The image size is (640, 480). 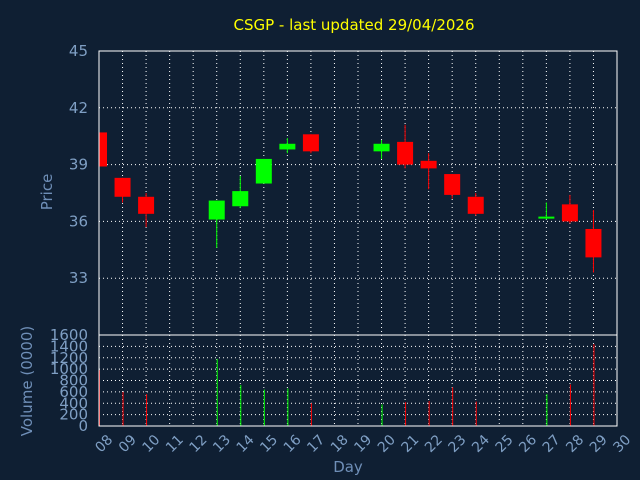 What do you see at coordinates (73, 403) in the screenshot?
I see `volume-tick-label: 400` at bounding box center [73, 403].